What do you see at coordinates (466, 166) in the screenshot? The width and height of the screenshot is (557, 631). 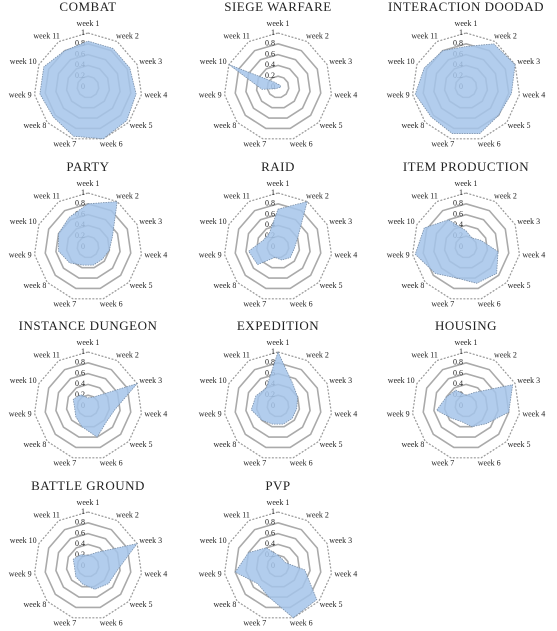 I see `chart-title: ITEM PRODUCTION` at bounding box center [466, 166].